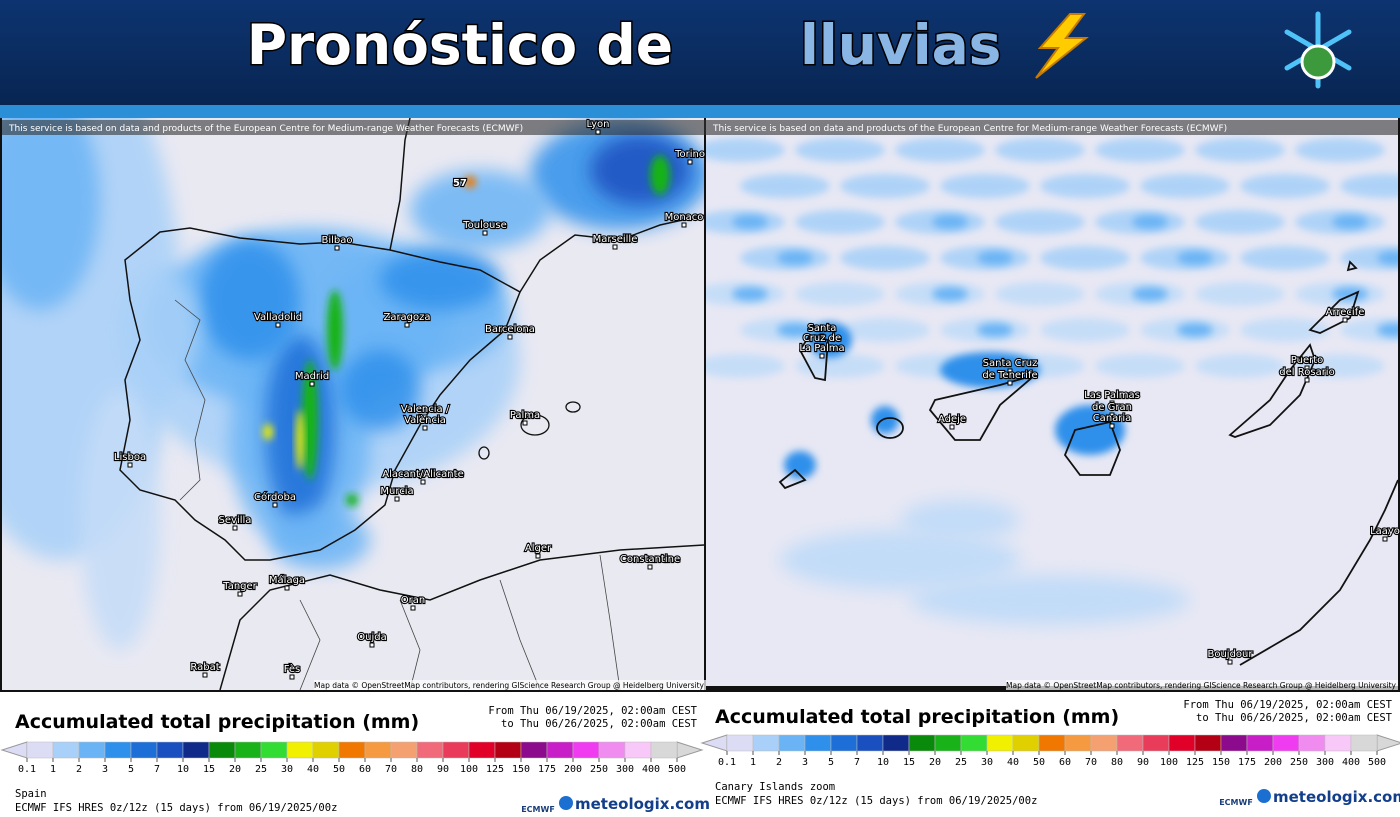 This screenshot has width=1400, height=817. I want to click on place-label: Canaria, so click(1112, 418).